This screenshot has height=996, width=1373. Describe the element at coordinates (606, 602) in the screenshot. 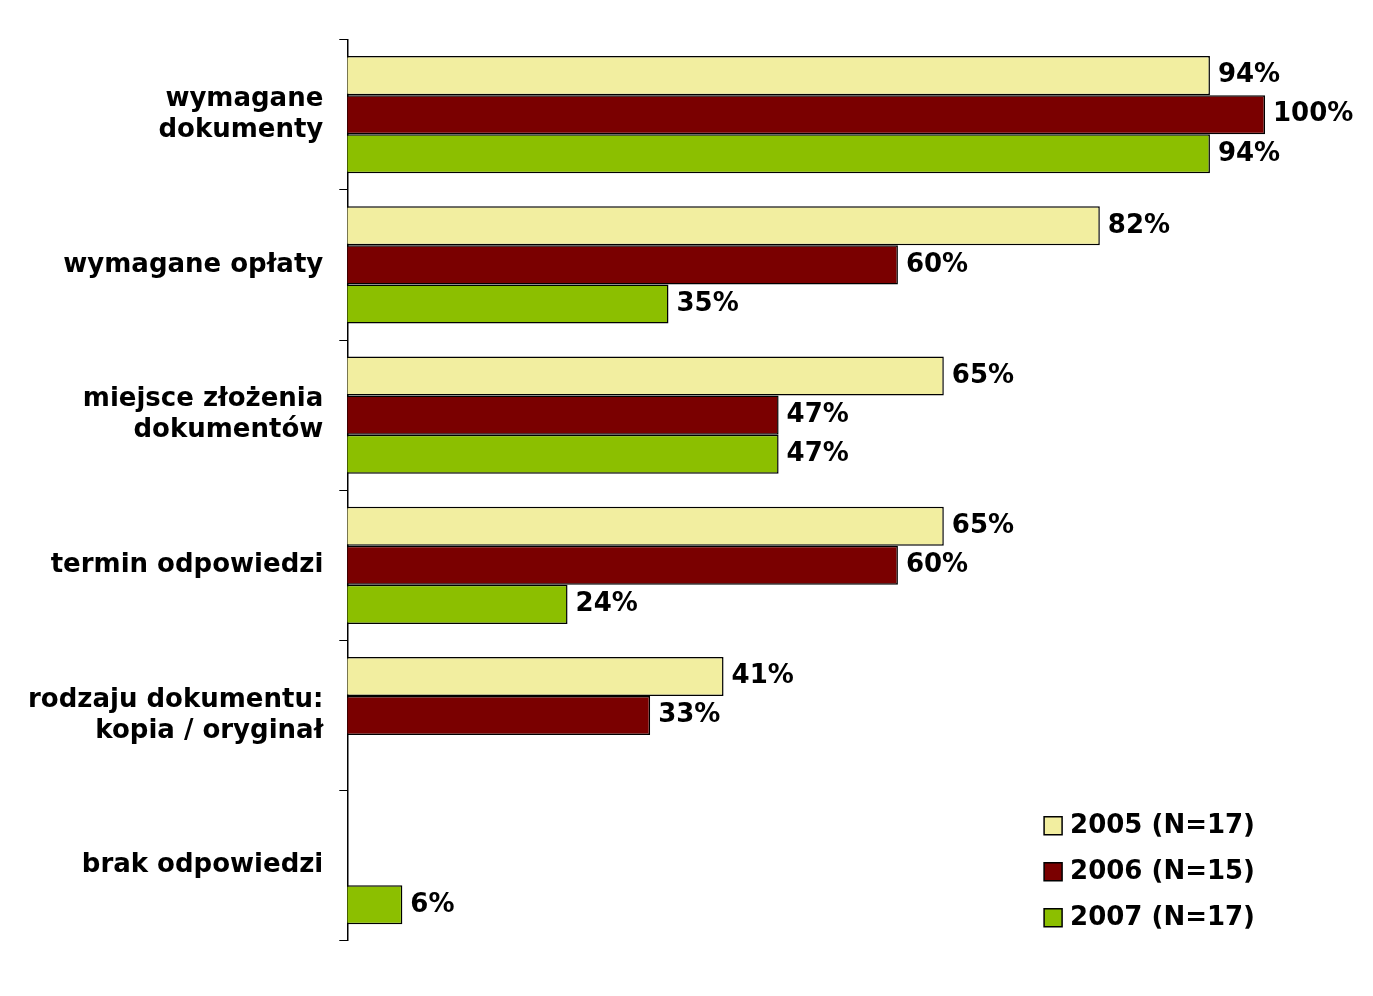

I see `data-label: 24%` at that location.